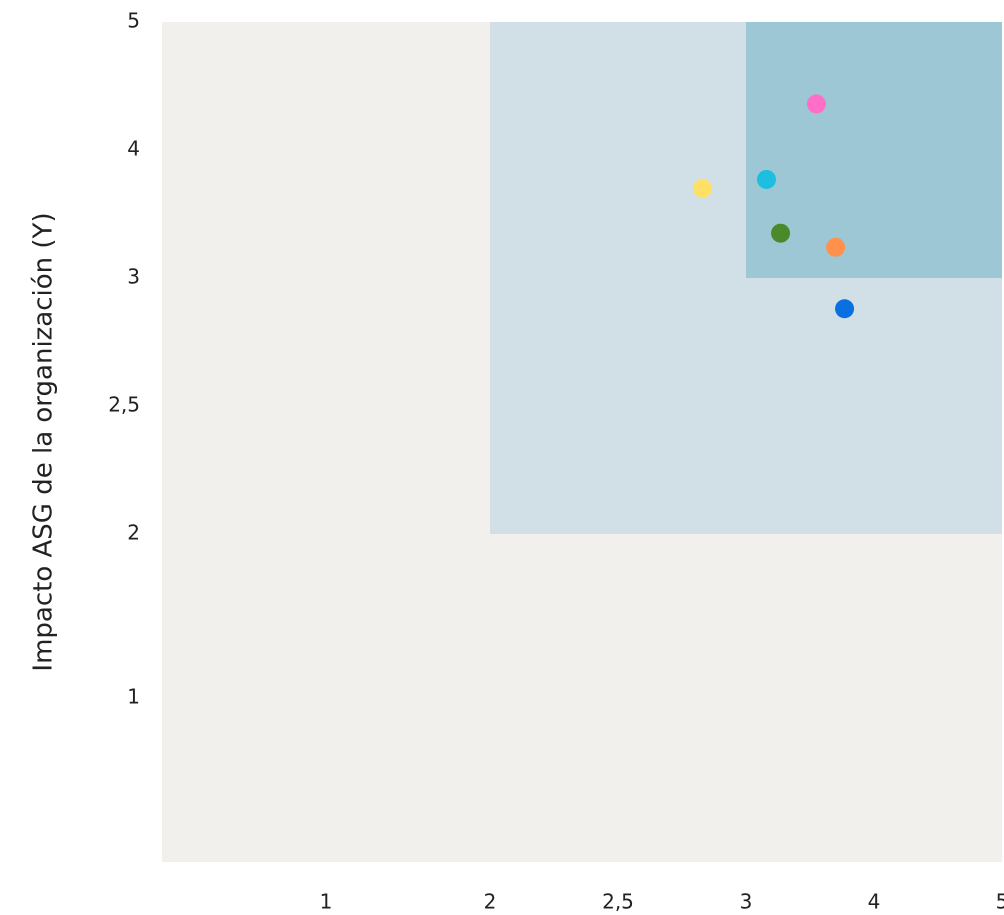  Describe the element at coordinates (746, 902) in the screenshot. I see `x-tick-label: 3` at that location.